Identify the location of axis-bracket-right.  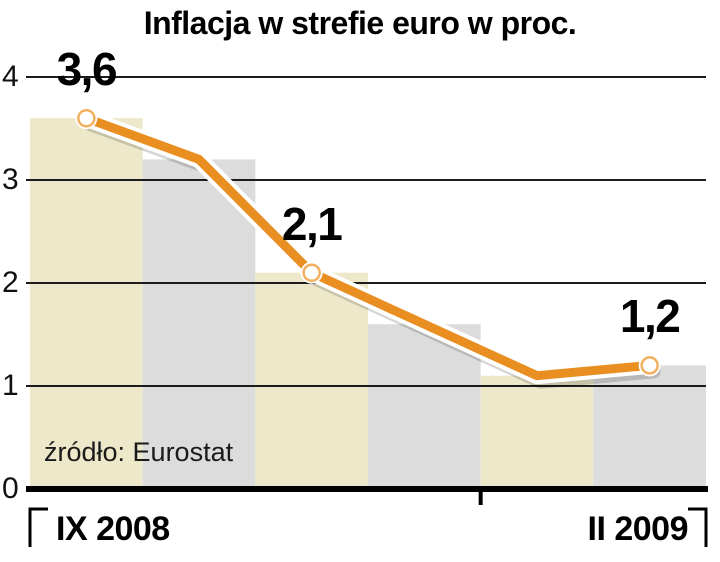
(698, 527).